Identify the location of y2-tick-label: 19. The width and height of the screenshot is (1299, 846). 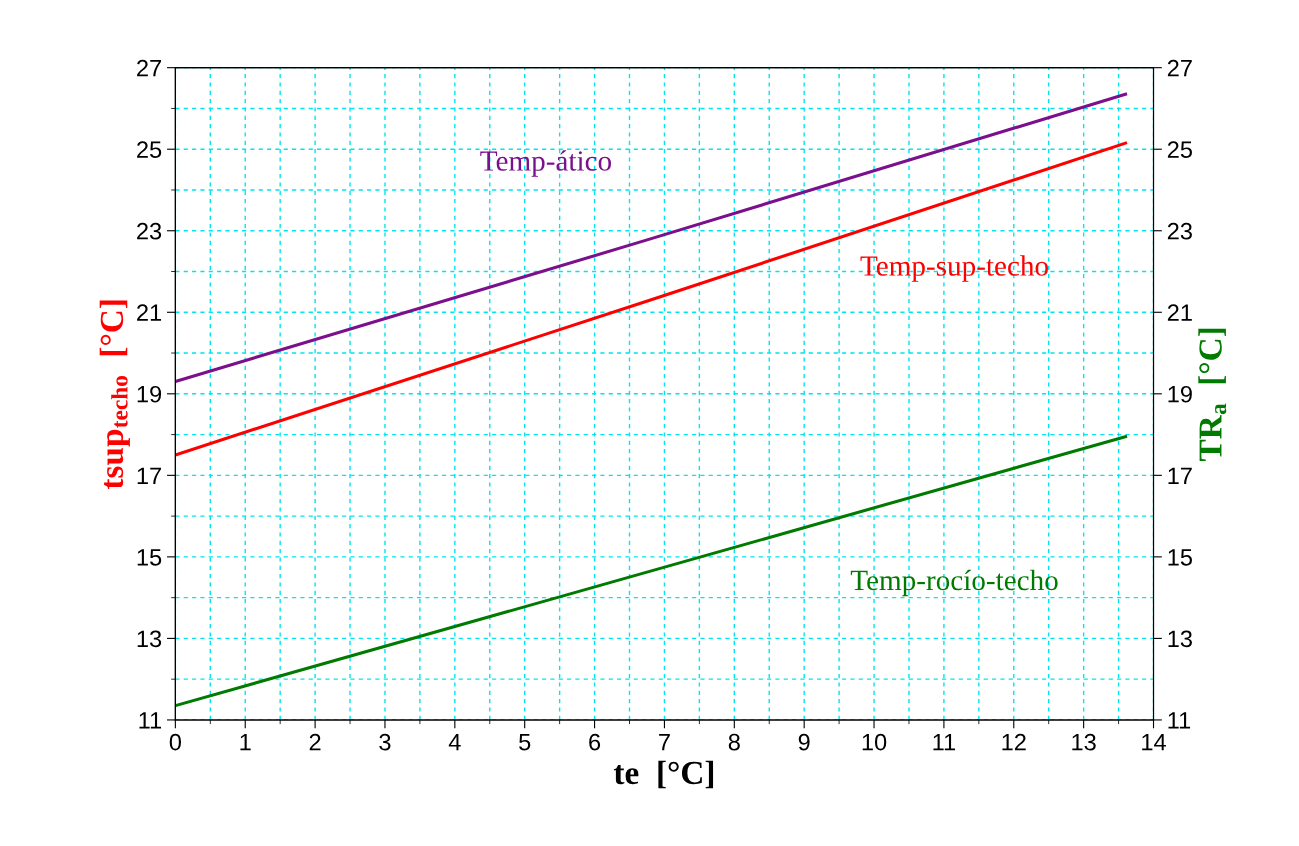
(1180, 394).